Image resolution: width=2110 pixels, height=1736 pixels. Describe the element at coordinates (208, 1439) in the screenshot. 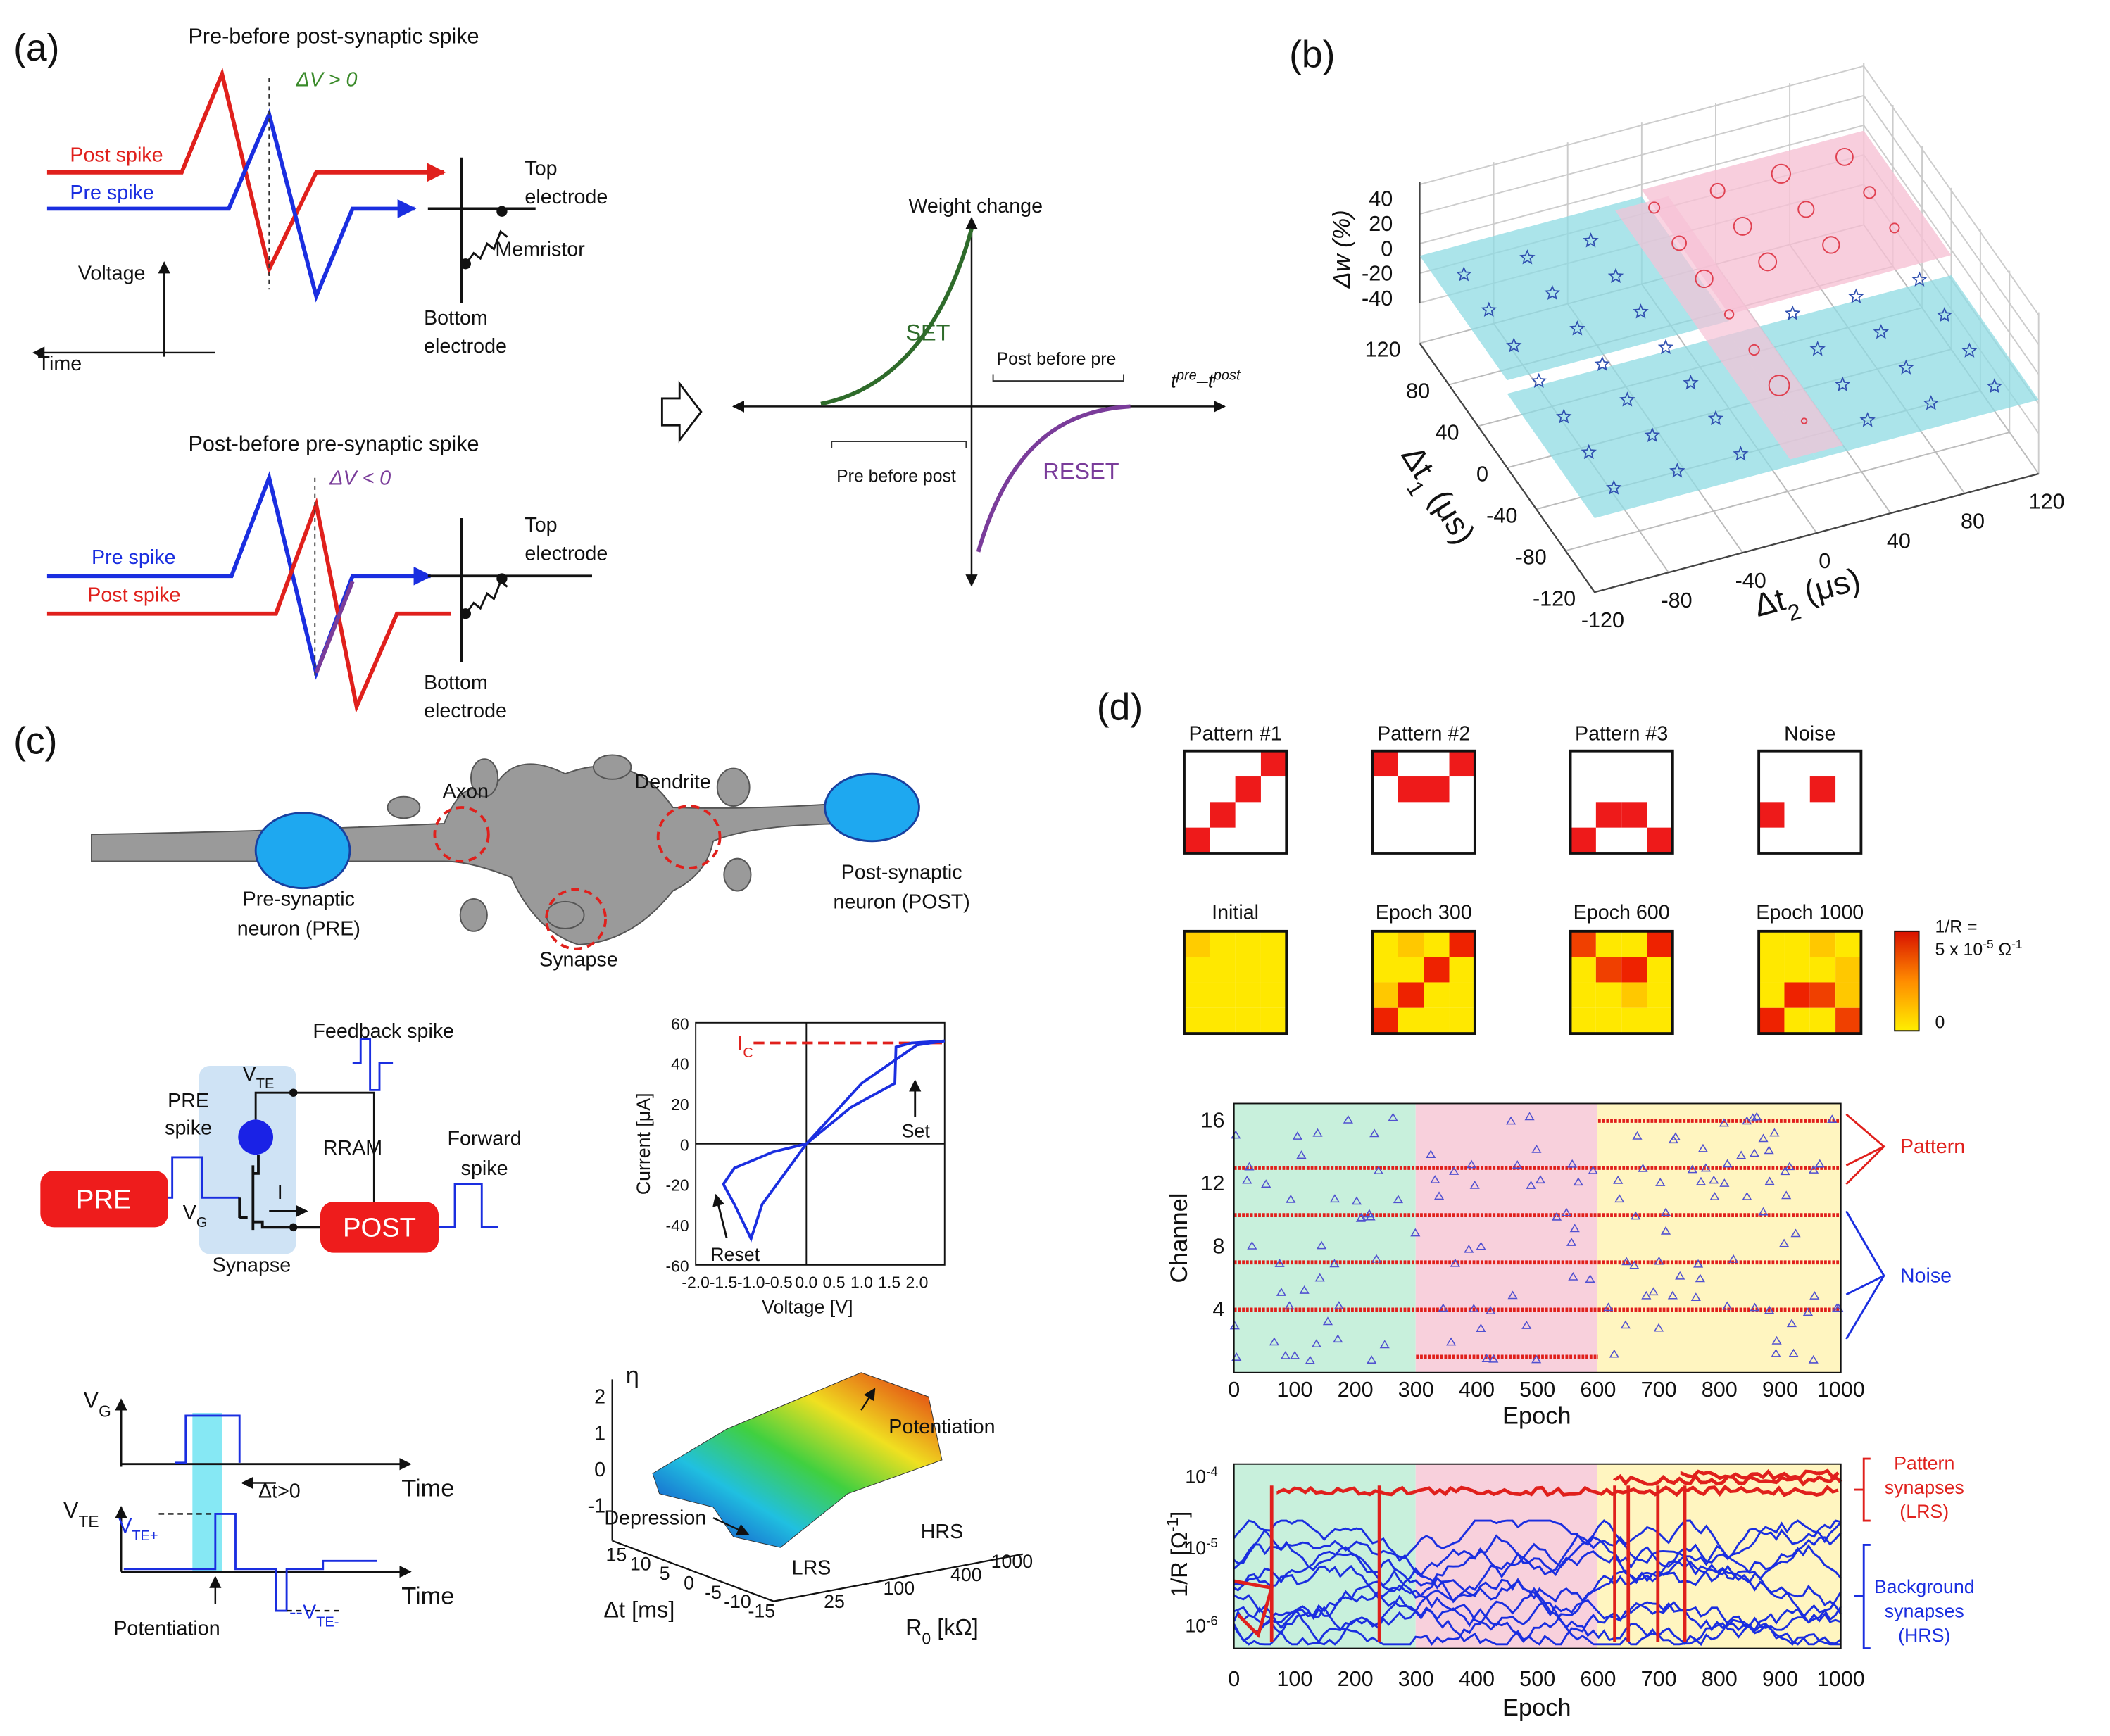

I see `gate-pulse` at that location.